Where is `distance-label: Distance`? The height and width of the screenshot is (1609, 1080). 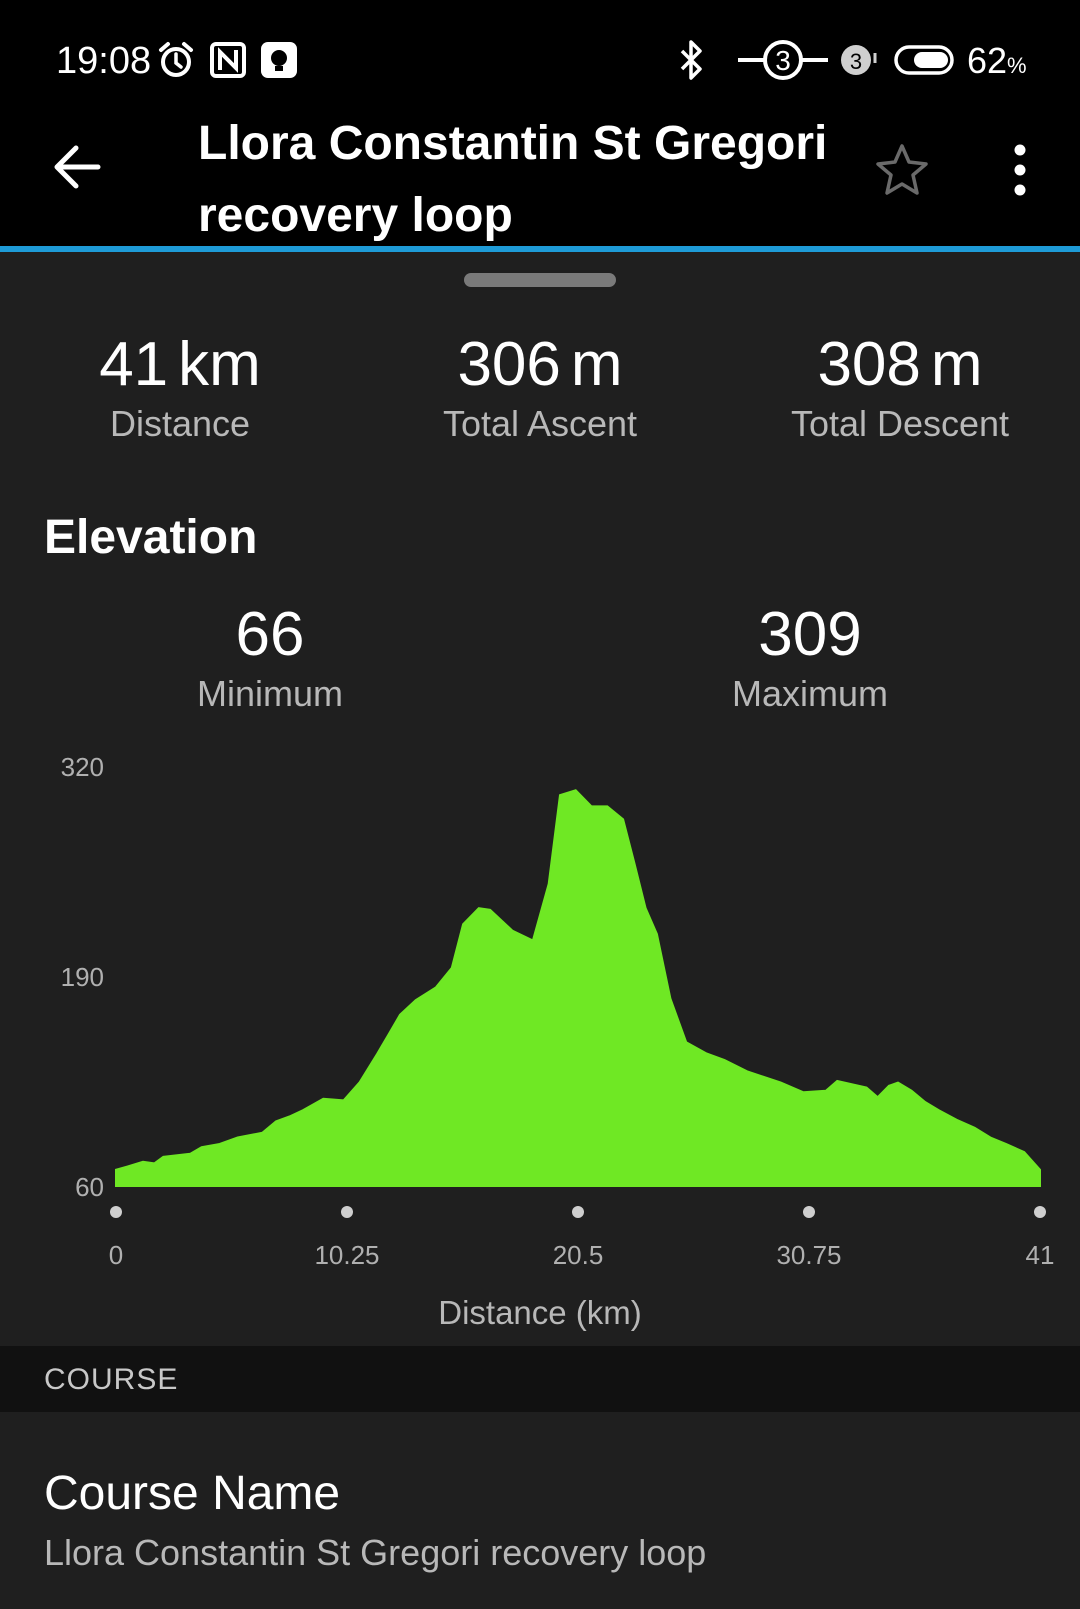 distance-label: Distance is located at coordinates (180, 423).